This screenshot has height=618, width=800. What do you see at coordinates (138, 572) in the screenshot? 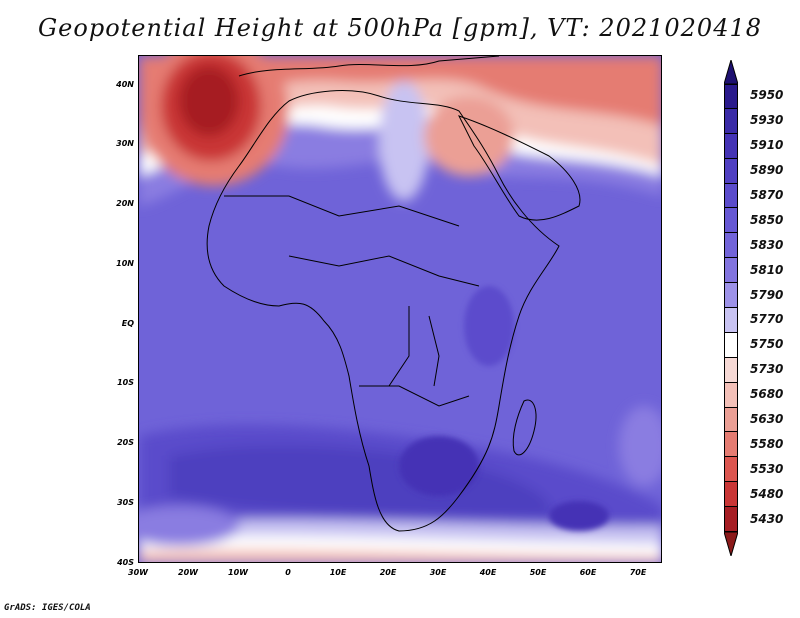
I see `x-tick-30w: 30W` at bounding box center [138, 572].